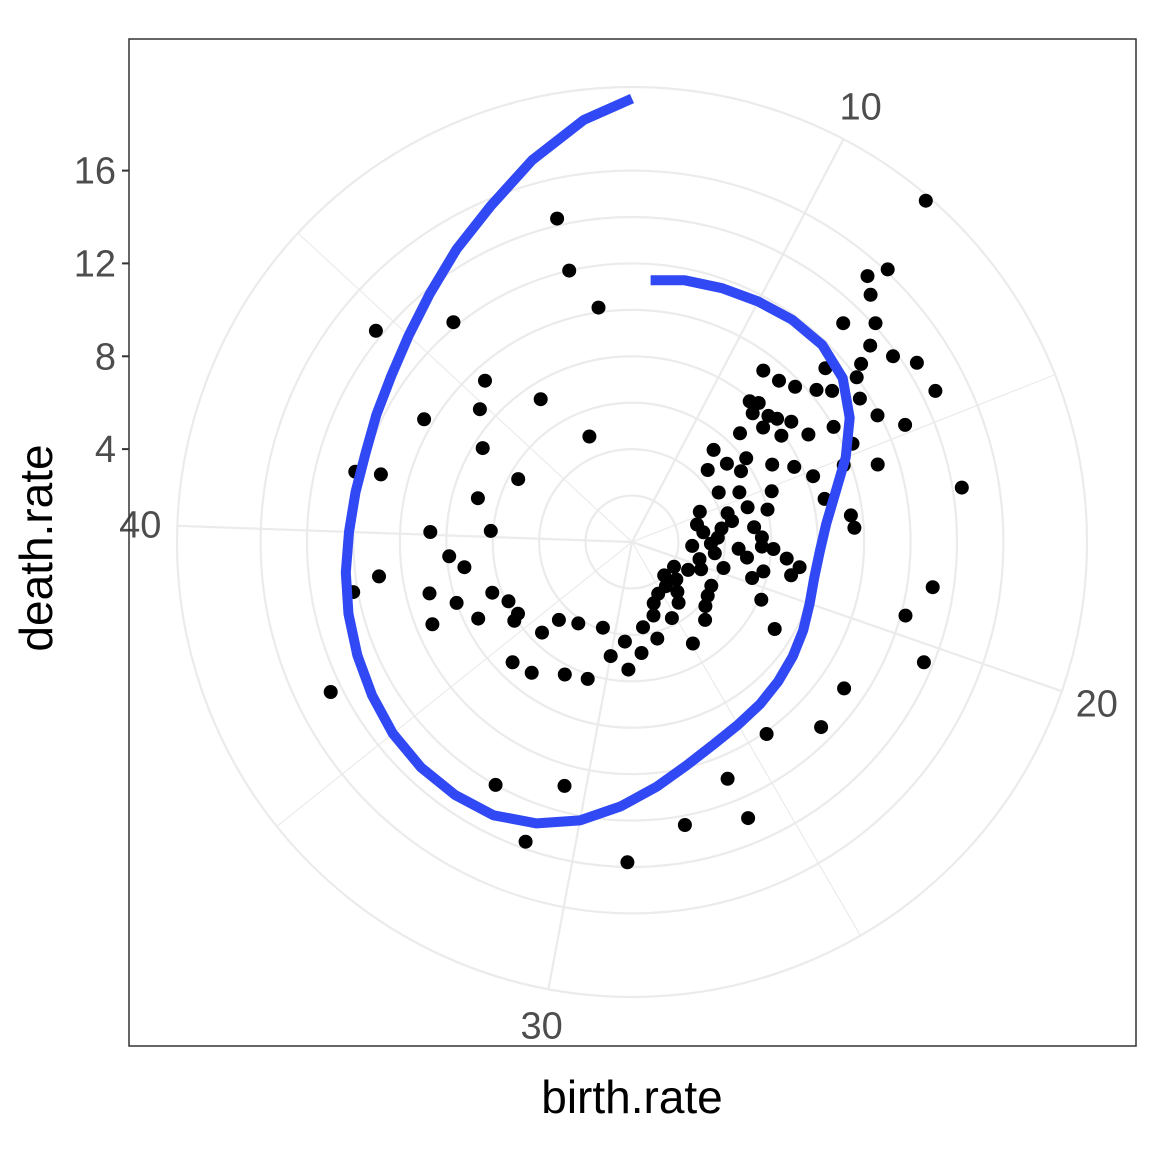  I want to click on x-axis-title: birth.rate, so click(632, 1097).